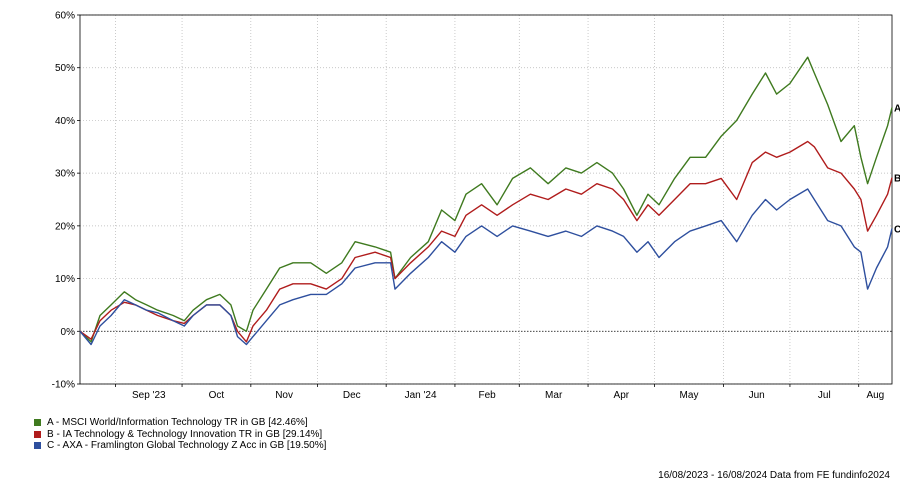 This screenshot has height=484, width=900. I want to click on legend-swatch-a, so click(37, 423).